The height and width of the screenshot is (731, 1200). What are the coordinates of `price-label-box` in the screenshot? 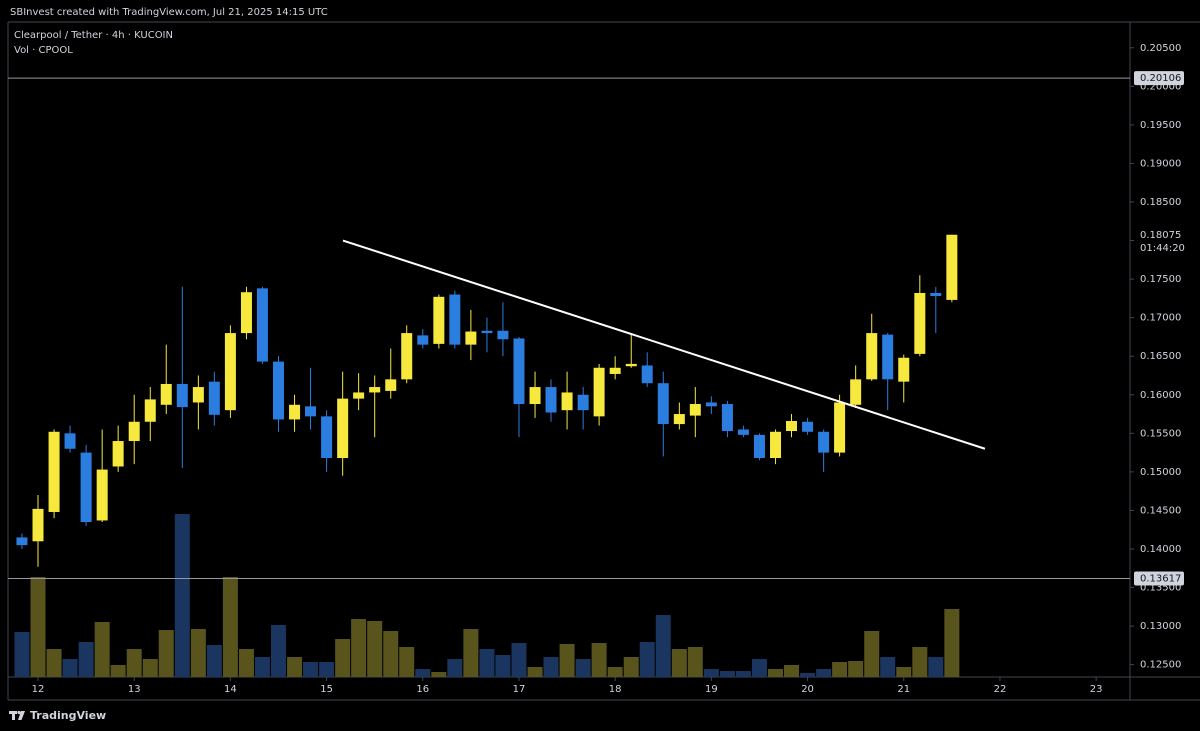 It's located at (1159, 78).